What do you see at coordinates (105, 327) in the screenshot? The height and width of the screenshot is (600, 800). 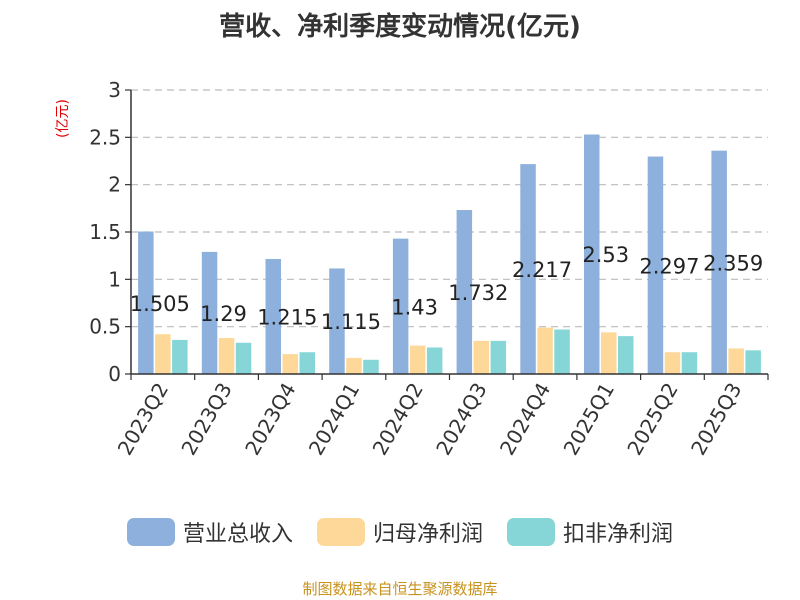 I see `y-tick-label: 0.5` at bounding box center [105, 327].